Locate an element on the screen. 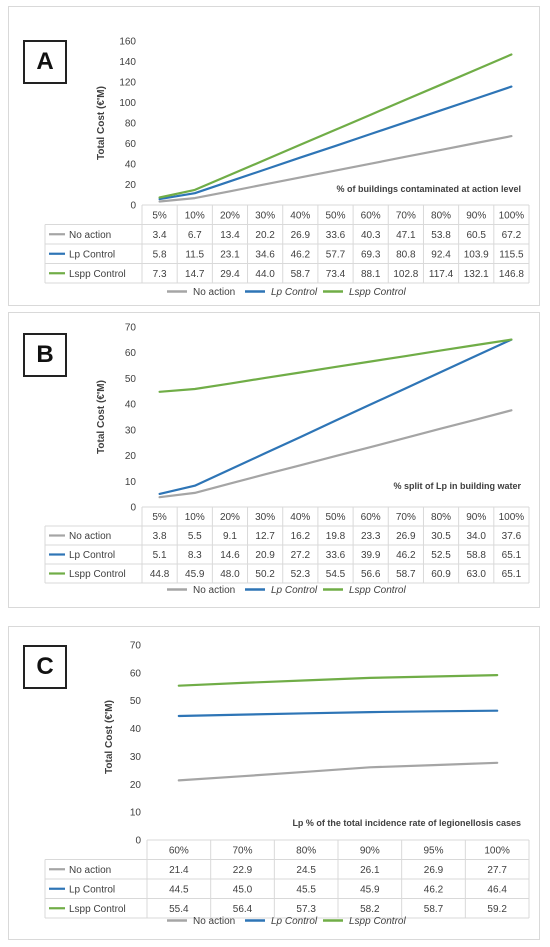  table-cell: 117.4 is located at coordinates (441, 274).